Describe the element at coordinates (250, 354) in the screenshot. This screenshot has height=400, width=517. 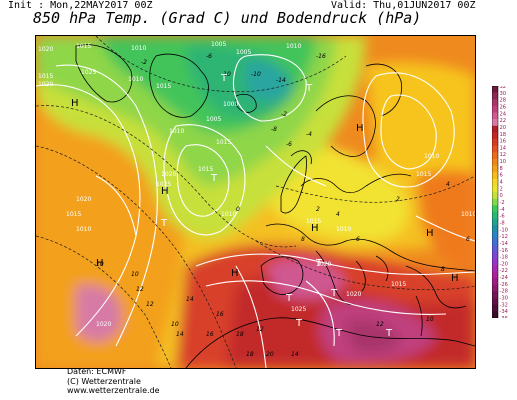
I see `isotherm-label: 18` at that location.